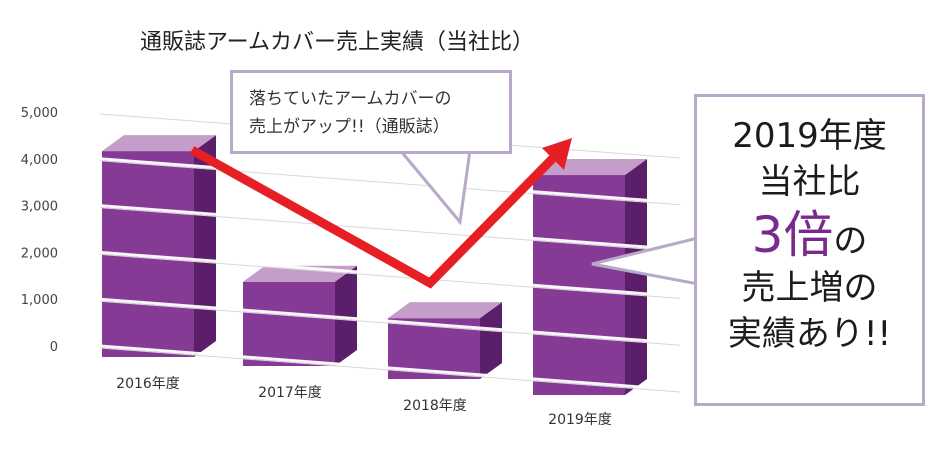 This screenshot has height=453, width=940. Describe the element at coordinates (445, 340) in the screenshot. I see `bar-2018年度` at that location.